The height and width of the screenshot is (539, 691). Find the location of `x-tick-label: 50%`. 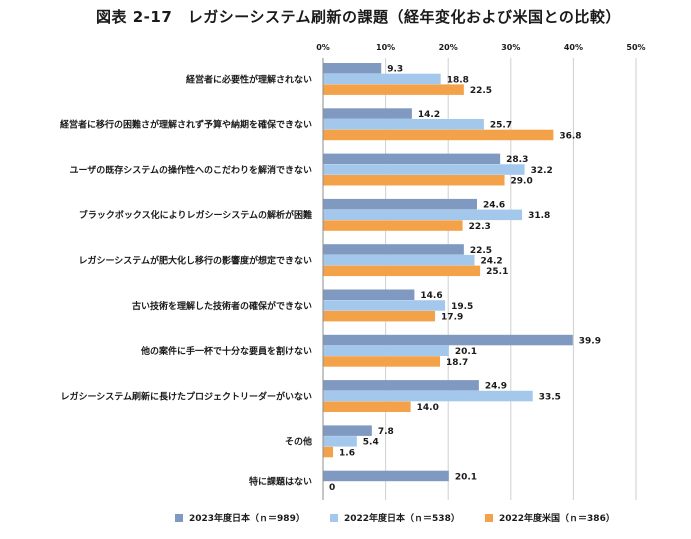

x-tick-label: 50% is located at coordinates (635, 47).